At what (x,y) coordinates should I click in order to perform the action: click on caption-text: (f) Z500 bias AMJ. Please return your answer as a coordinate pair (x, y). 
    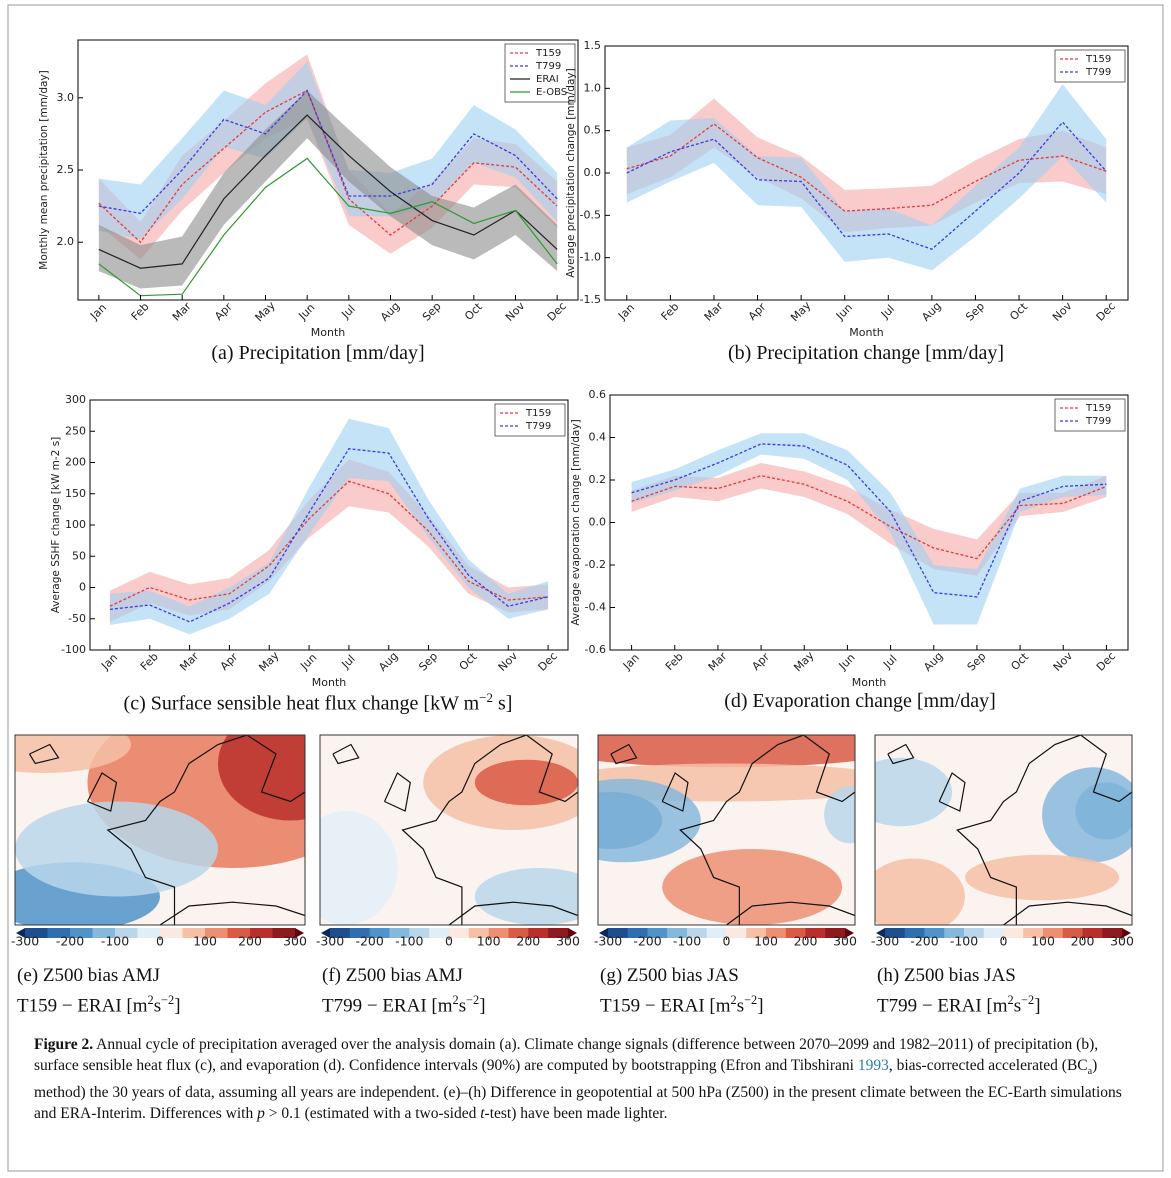
    Looking at the image, I should click on (392, 975).